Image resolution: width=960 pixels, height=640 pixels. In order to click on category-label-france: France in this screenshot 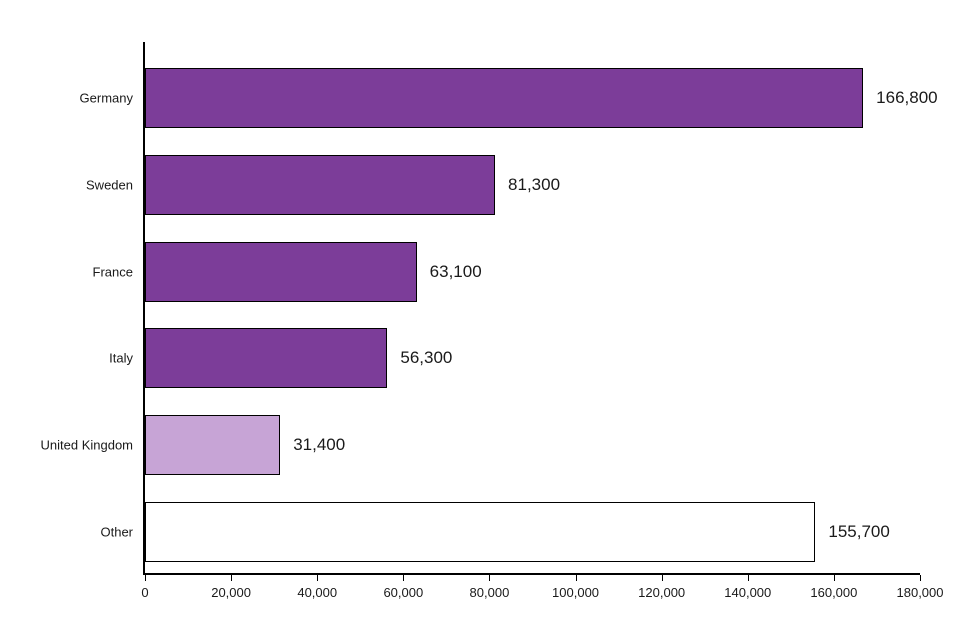, I will do `click(112, 272)`.